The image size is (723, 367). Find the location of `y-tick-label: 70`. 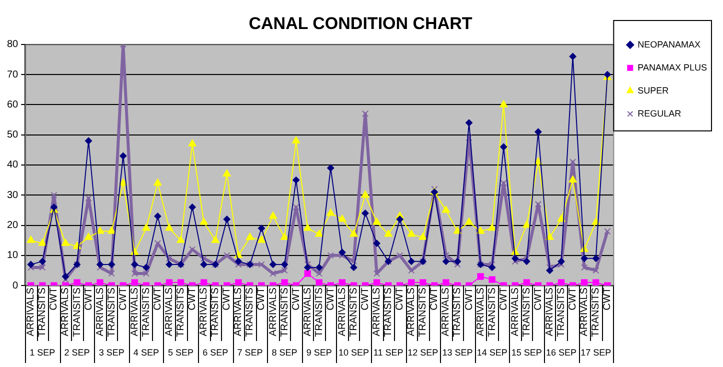

y-tick-label: 70 is located at coordinates (13, 74).